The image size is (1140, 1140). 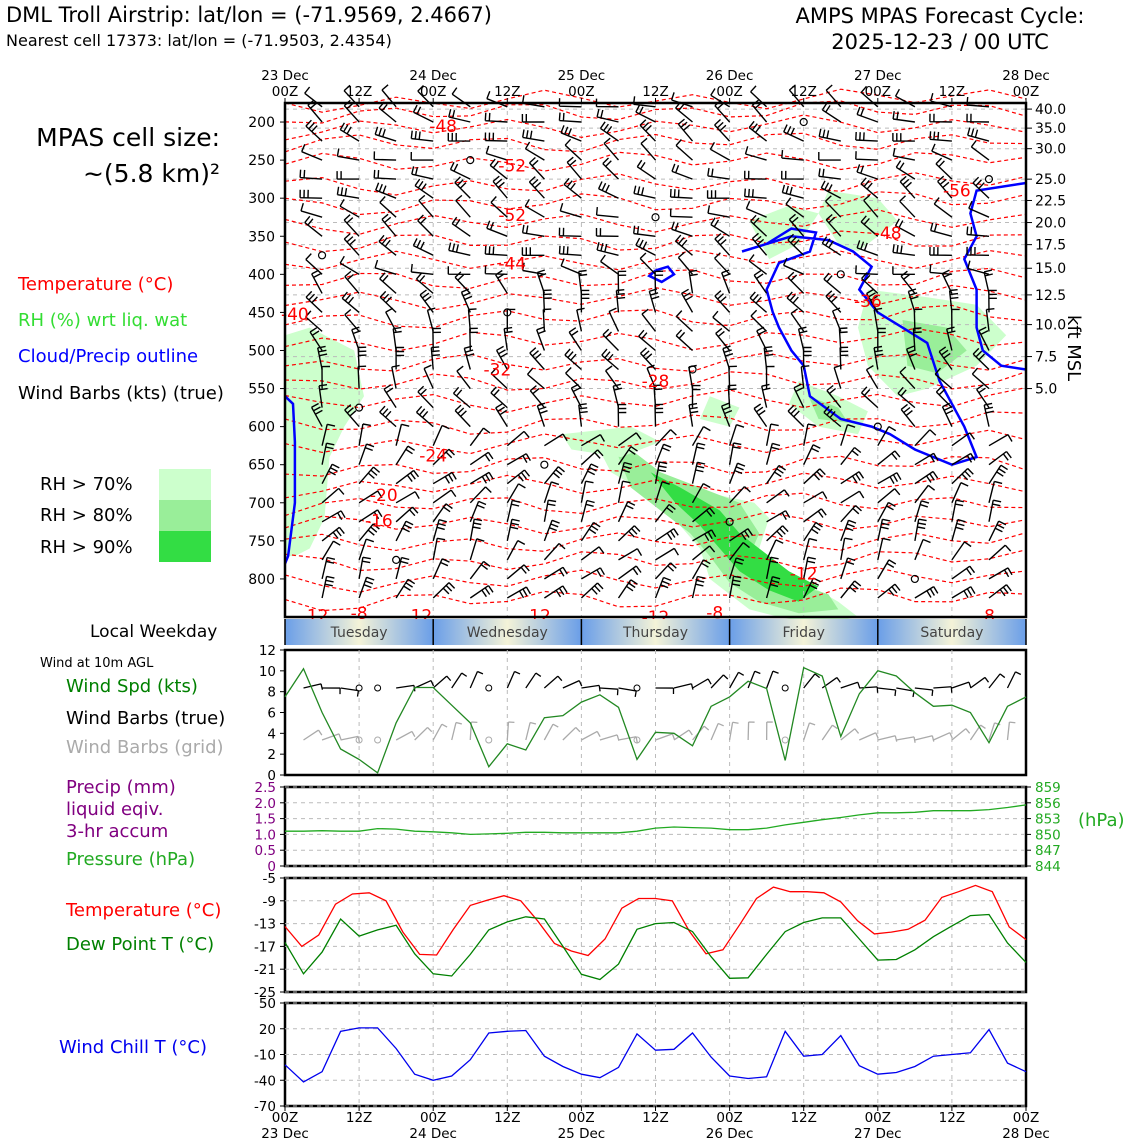 What do you see at coordinates (1050, 269) in the screenshot?
I see `right-tick-label-7: 15.0` at bounding box center [1050, 269].